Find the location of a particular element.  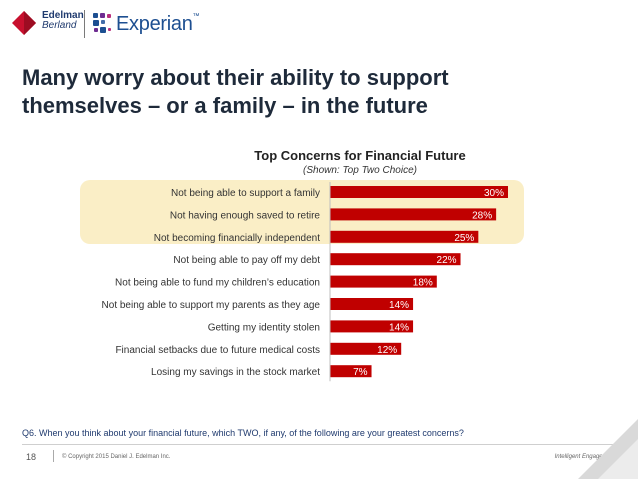

category-label: Not being able to support a family is located at coordinates (245, 193).